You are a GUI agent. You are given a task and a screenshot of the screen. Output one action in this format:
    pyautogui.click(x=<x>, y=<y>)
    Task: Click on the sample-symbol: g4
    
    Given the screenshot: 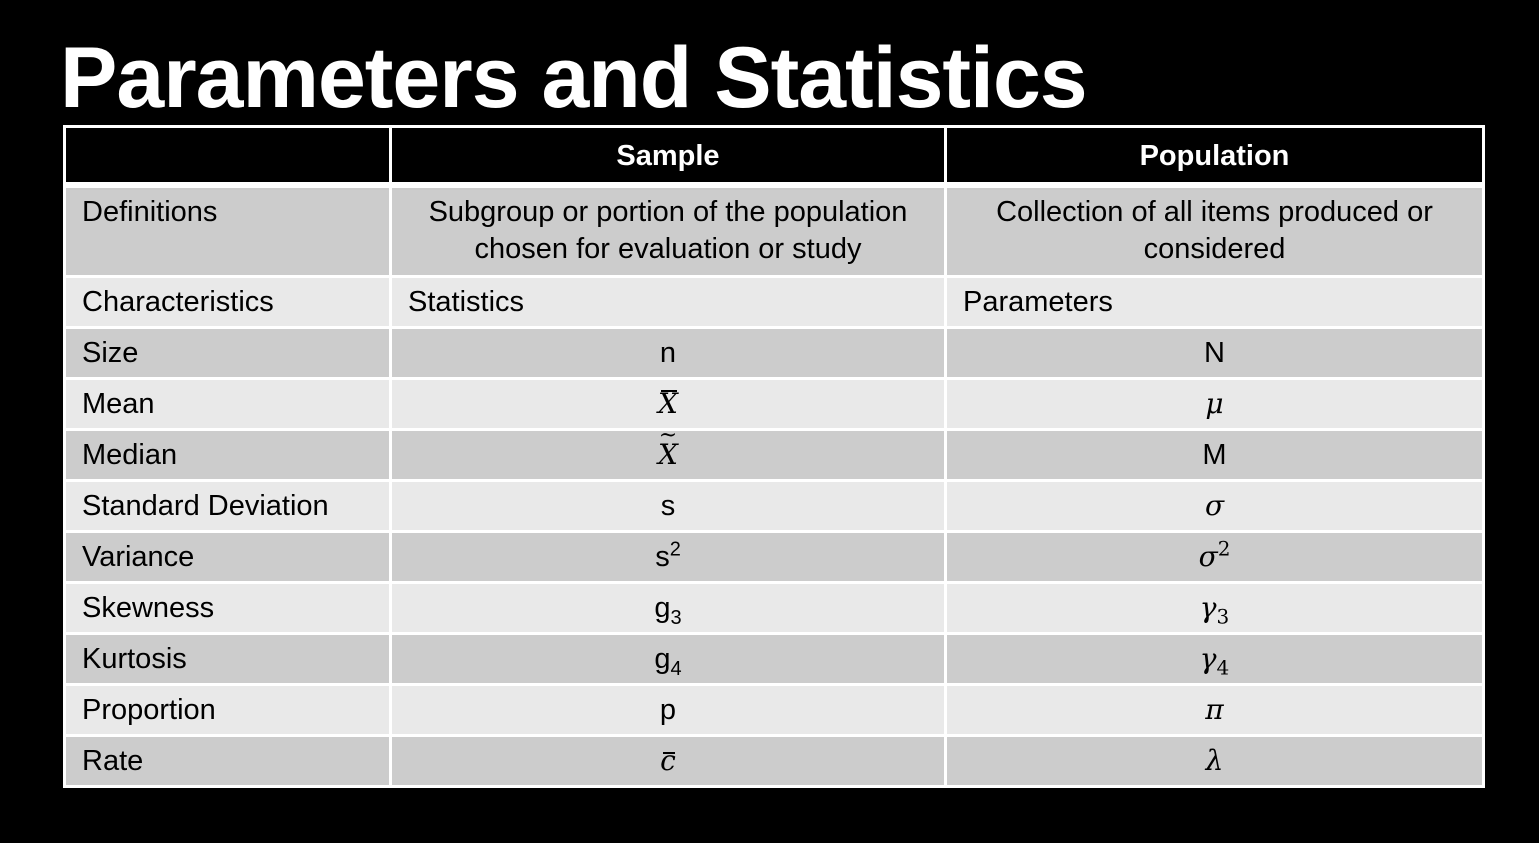 What is the action you would take?
    pyautogui.click(x=668, y=659)
    